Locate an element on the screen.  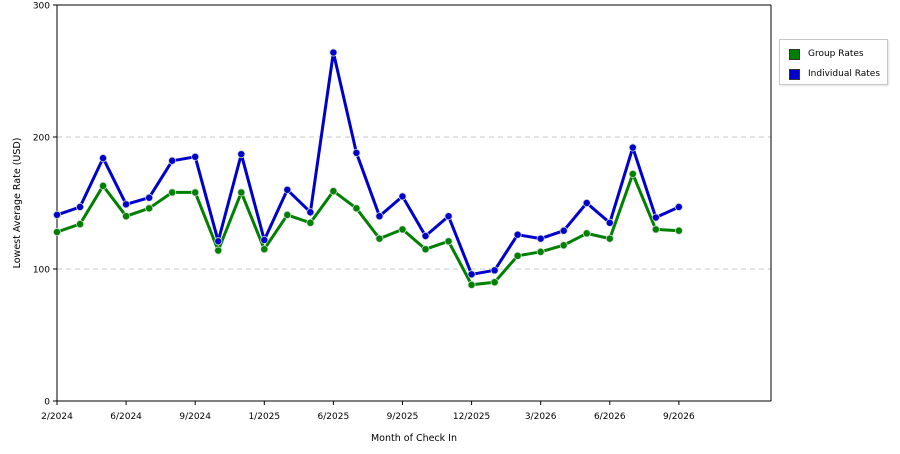
legend-item-individual-rates: Individual Rates is located at coordinates (834, 74).